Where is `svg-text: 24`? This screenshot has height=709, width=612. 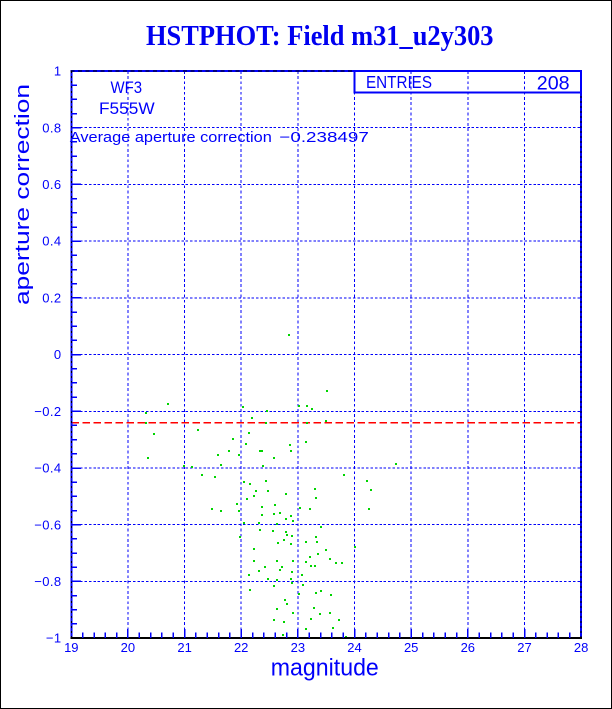 svg-text: 24 is located at coordinates (354, 647).